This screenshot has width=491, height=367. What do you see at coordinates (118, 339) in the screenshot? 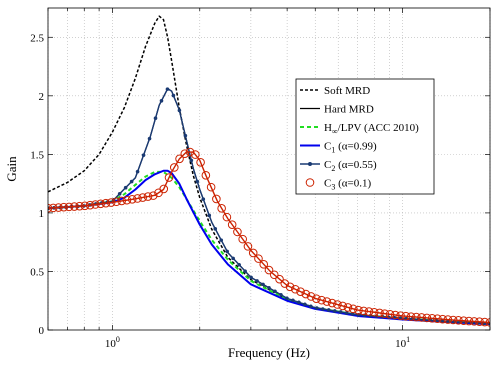
I see `x-tick-exponent: 0` at bounding box center [118, 339].